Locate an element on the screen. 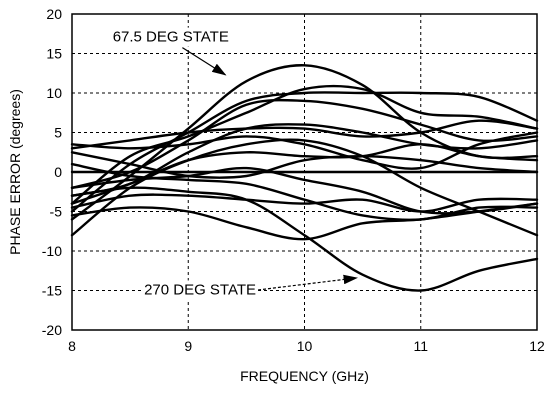  x-tick-label: 8 is located at coordinates (72, 346).